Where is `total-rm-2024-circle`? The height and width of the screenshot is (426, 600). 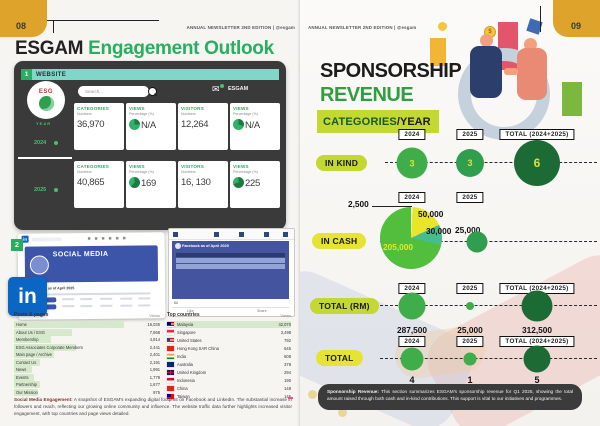 total-rm-2024-circle is located at coordinates (412, 306).